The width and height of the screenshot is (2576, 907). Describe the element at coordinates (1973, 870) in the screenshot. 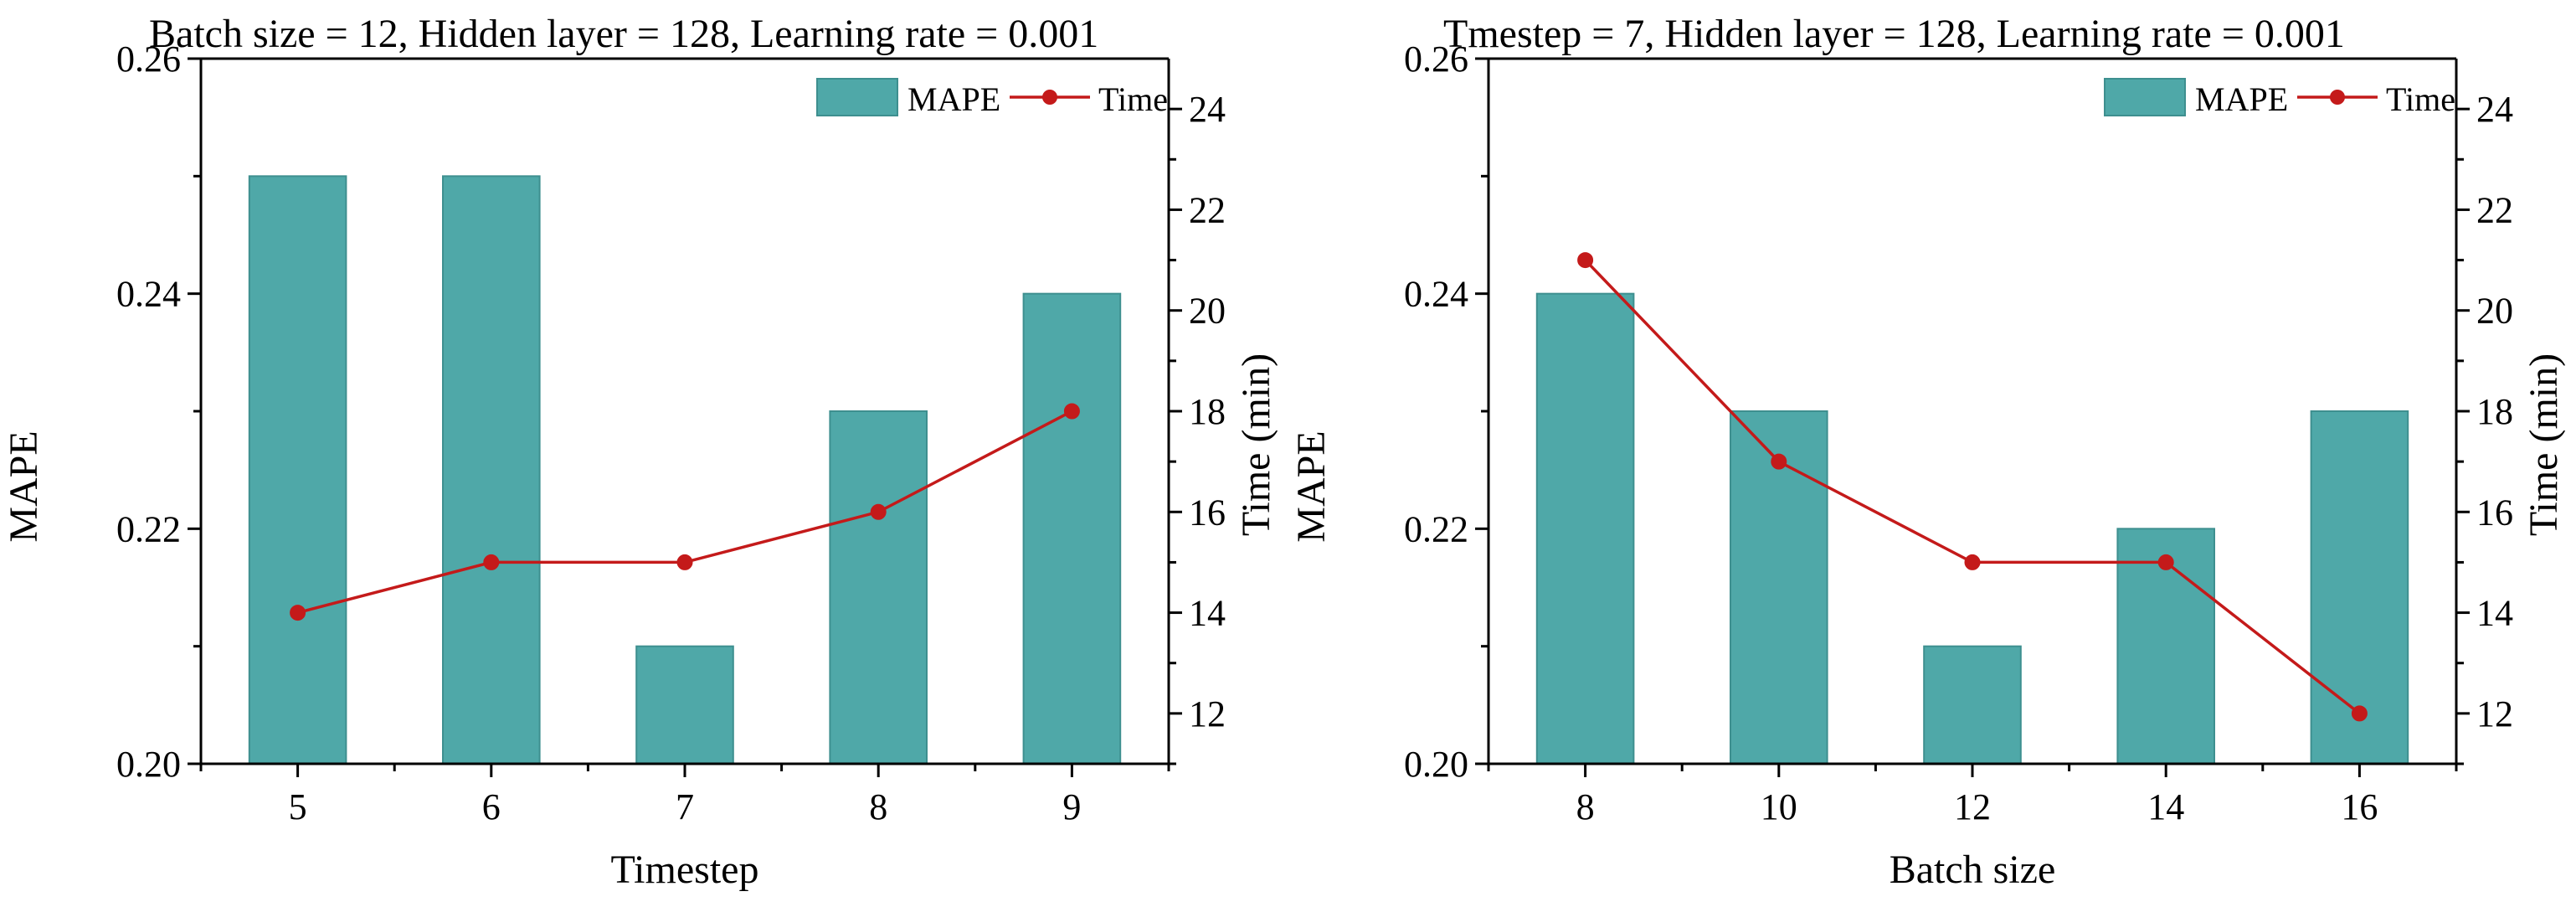

I see `x-axis-title: Batch size` at that location.